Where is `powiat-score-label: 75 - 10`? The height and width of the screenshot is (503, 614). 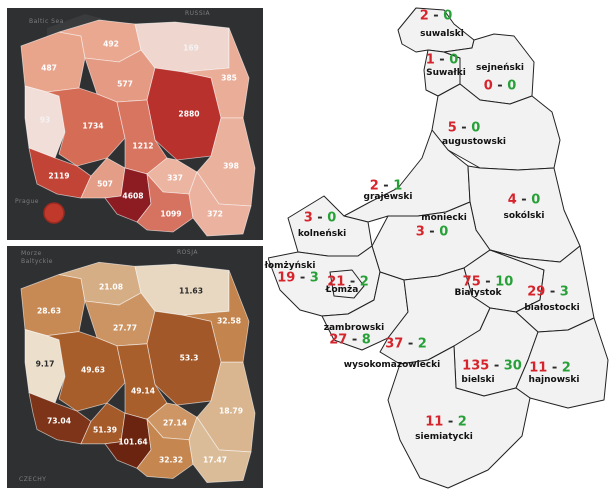 powiat-score-label: 75 - 10 is located at coordinates (488, 282).